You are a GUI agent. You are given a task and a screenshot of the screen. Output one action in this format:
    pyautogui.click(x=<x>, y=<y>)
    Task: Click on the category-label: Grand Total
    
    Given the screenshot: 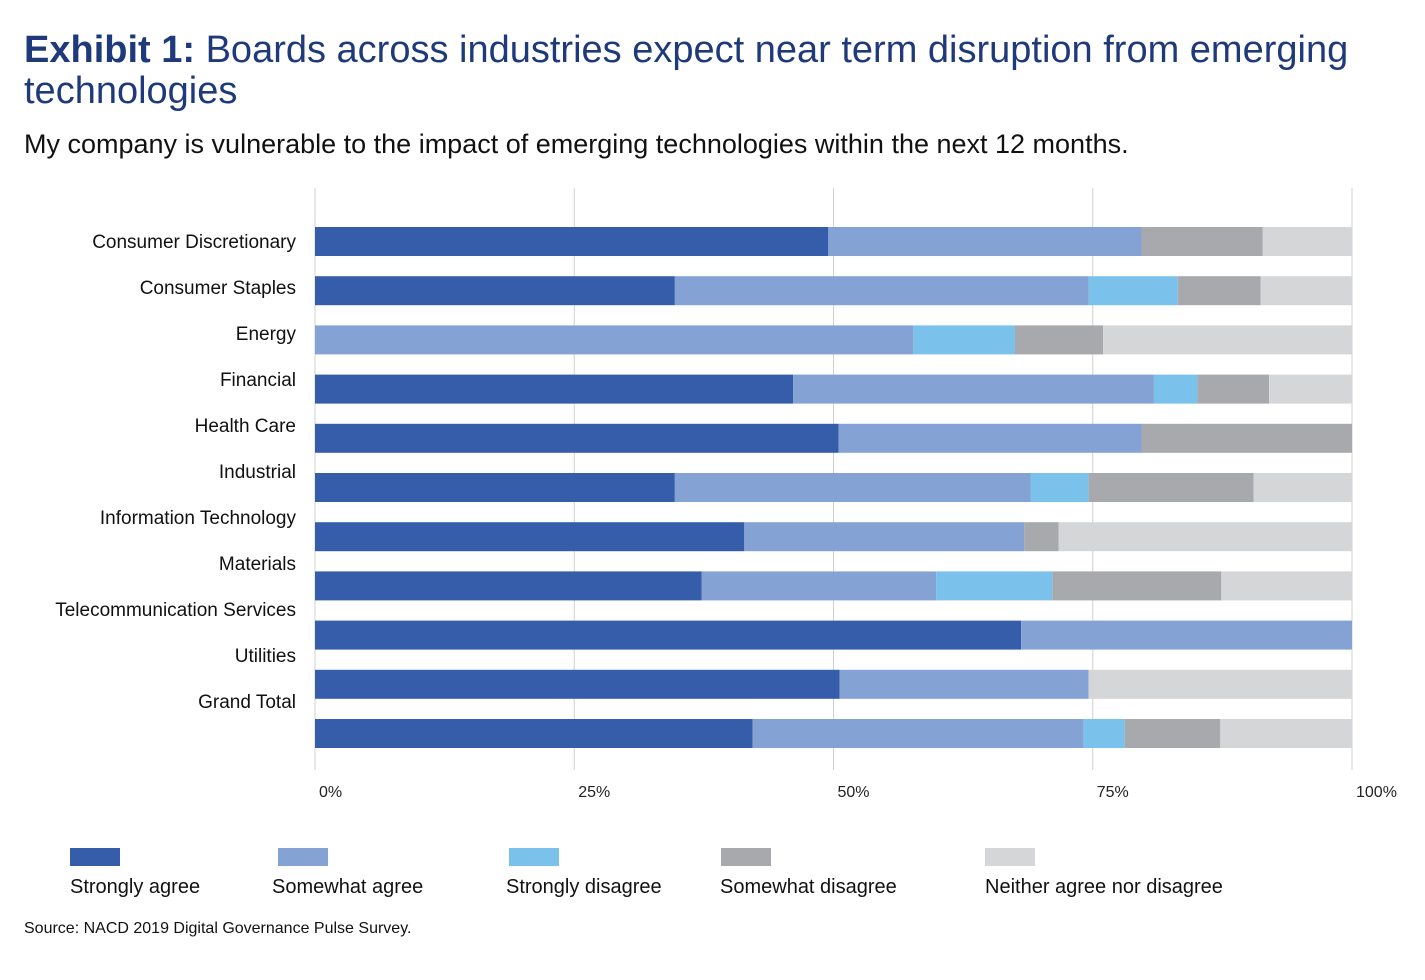 What is the action you would take?
    pyautogui.click(x=247, y=702)
    